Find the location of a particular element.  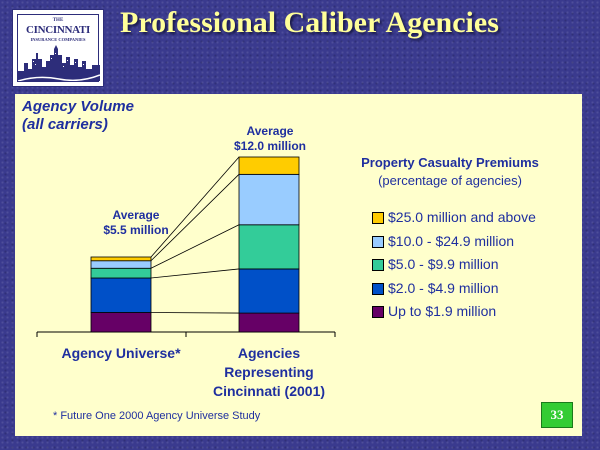

logo-line2: CINCINNATI is located at coordinates (58, 30).